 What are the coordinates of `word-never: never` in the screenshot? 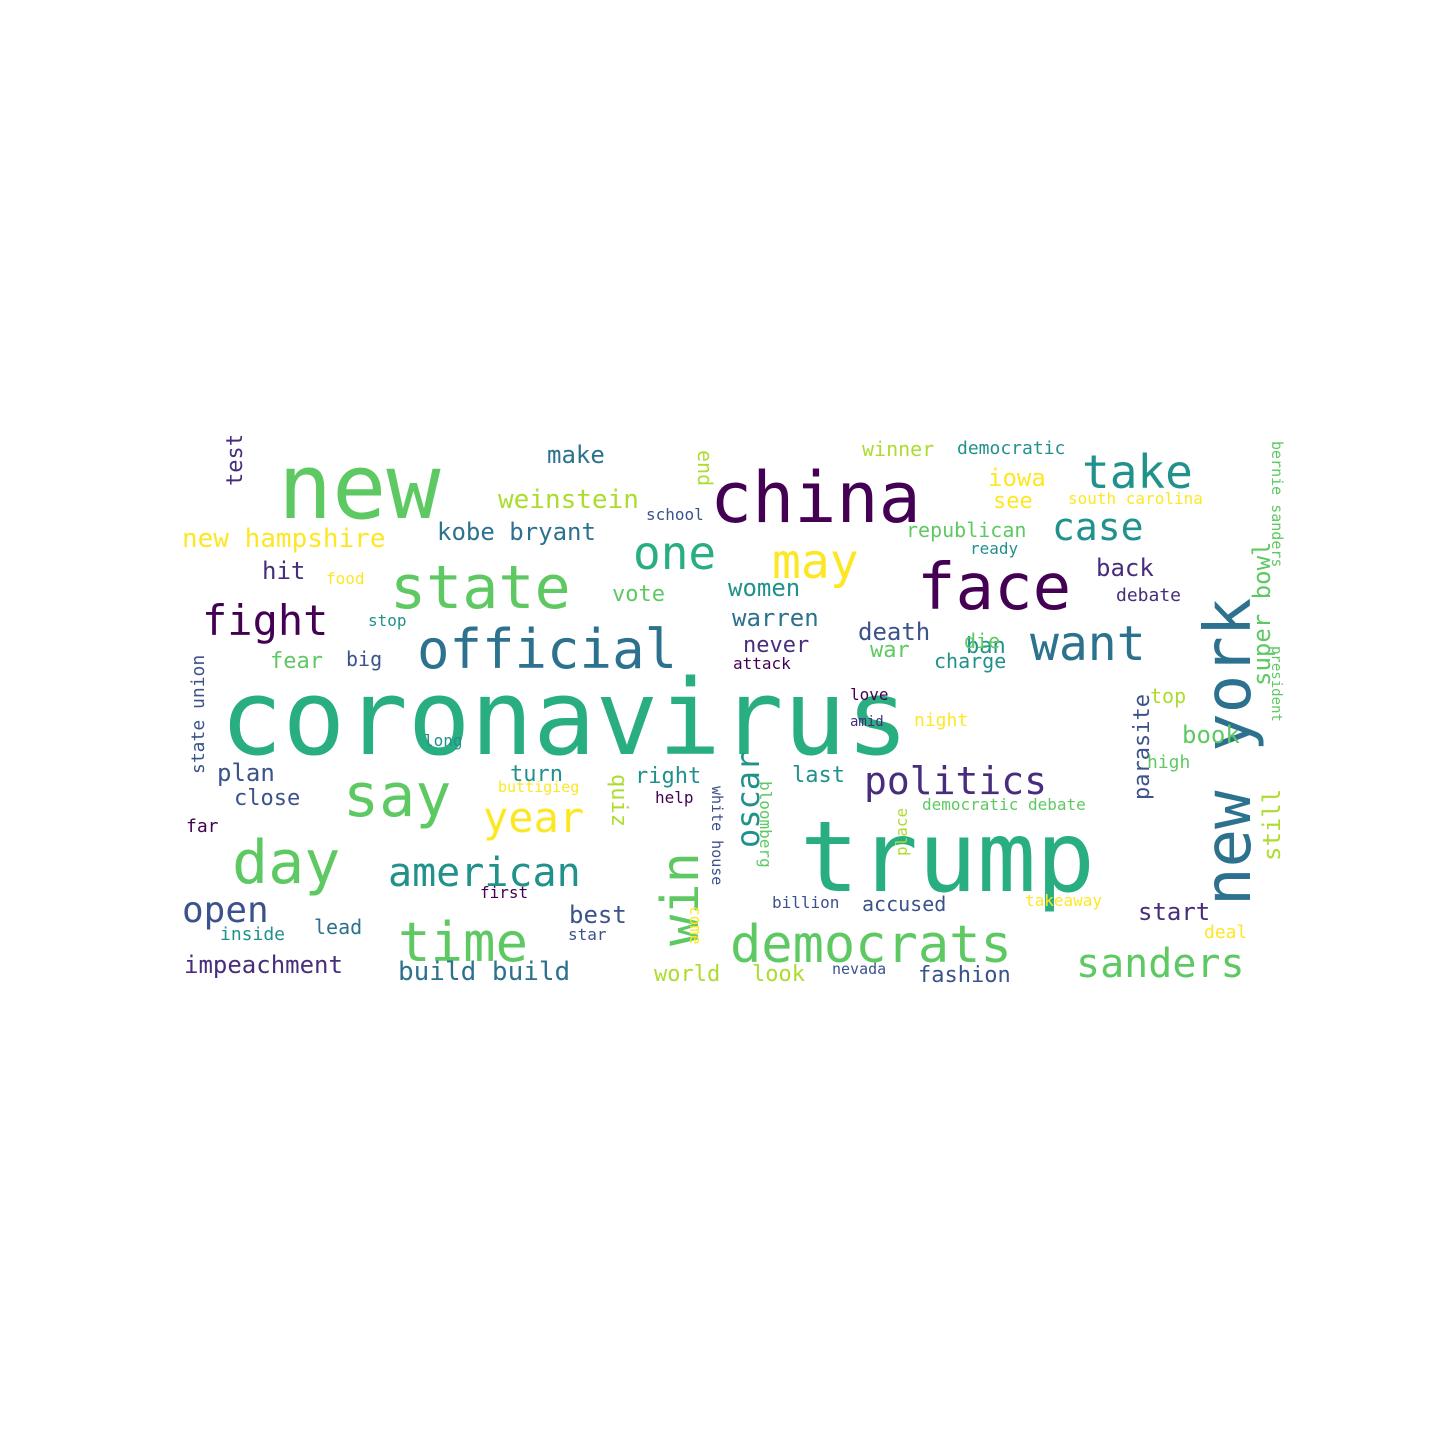 It's located at (776, 645).